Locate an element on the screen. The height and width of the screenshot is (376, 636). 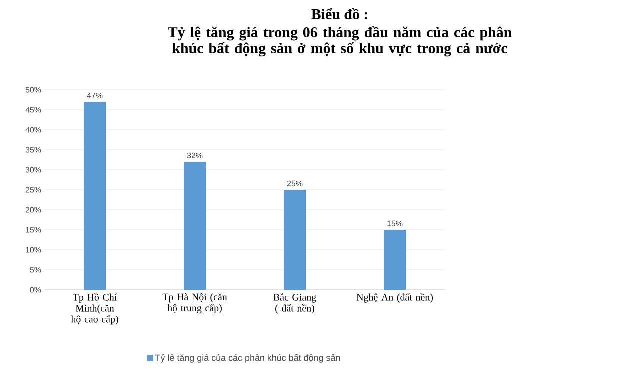
x-tick-label: Tp Hồ Chí Minh(căn hộ cao cấp) is located at coordinates (94, 309).